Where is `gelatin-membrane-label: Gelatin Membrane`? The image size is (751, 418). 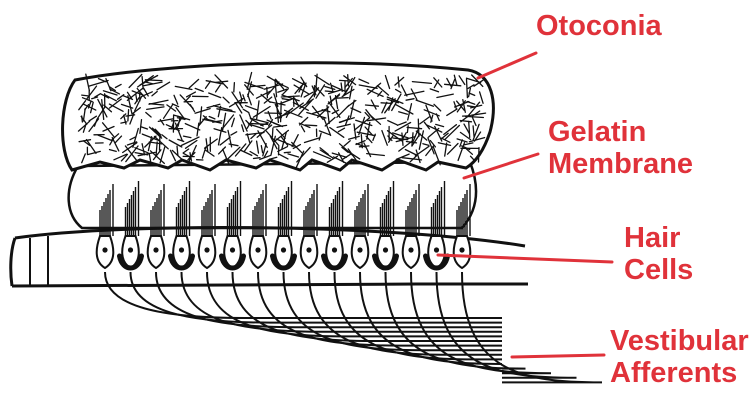 gelatin-membrane-label: Gelatin Membrane is located at coordinates (620, 148).